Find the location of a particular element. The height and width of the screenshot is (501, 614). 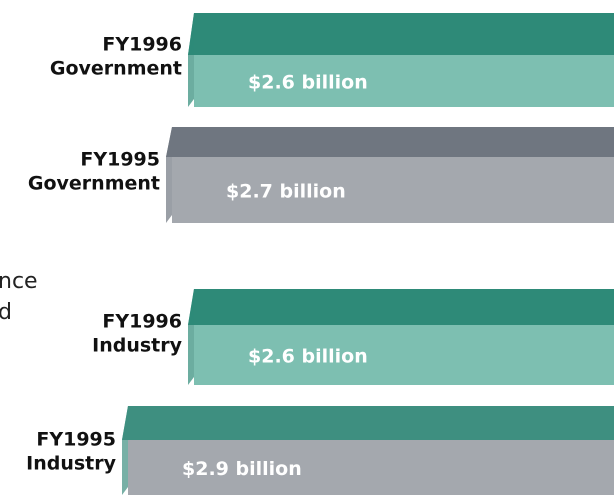

value-label: $2.7 billion is located at coordinates (286, 192).